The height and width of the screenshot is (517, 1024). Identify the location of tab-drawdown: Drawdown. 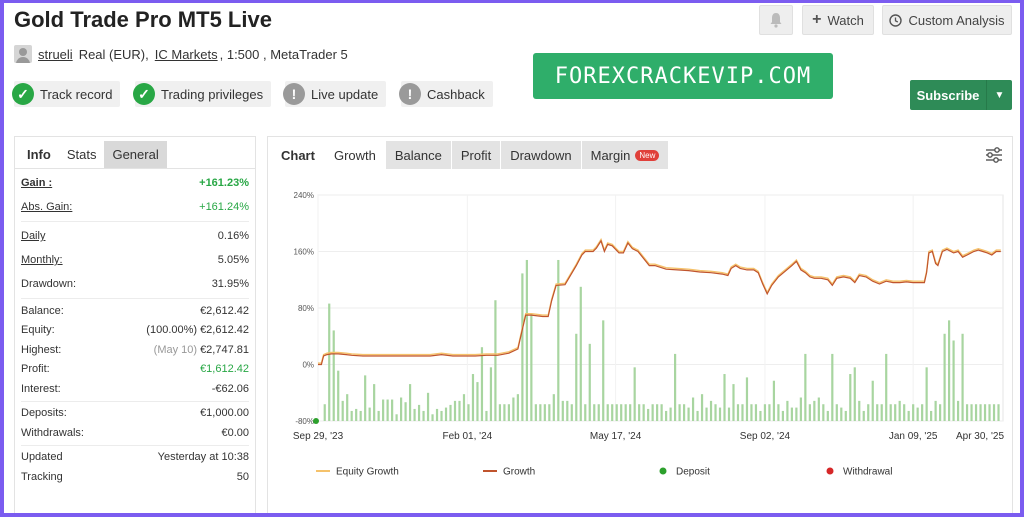
(541, 155).